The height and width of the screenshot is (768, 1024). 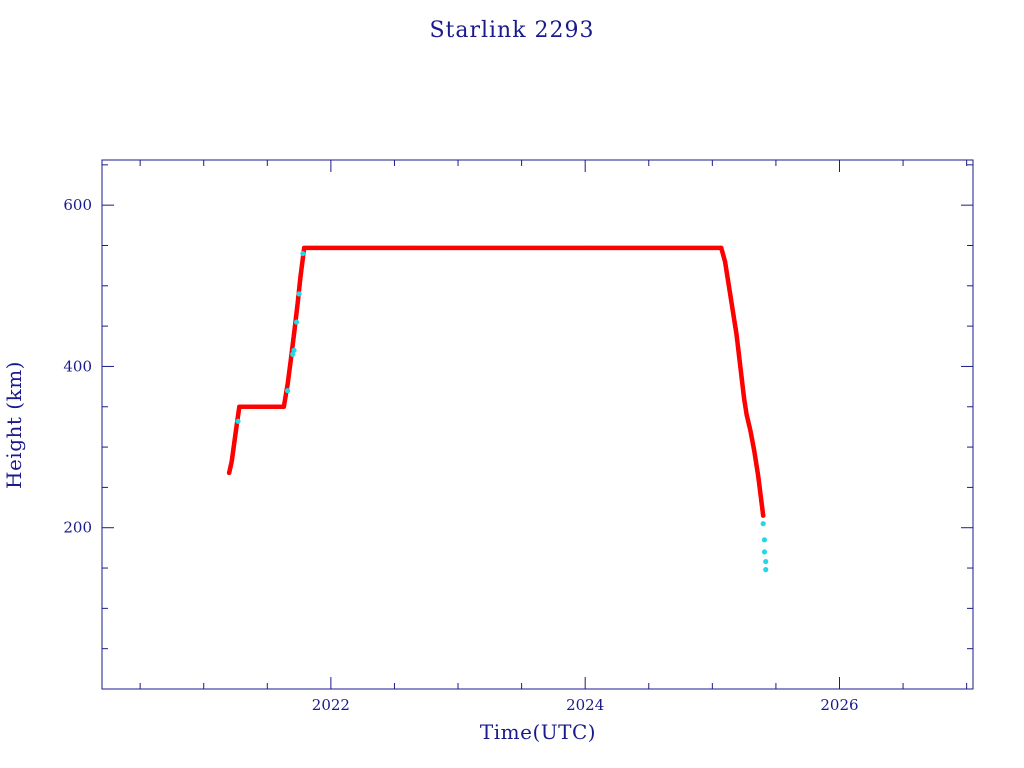 I want to click on x-tick-label: 2022, so click(x=331, y=705).